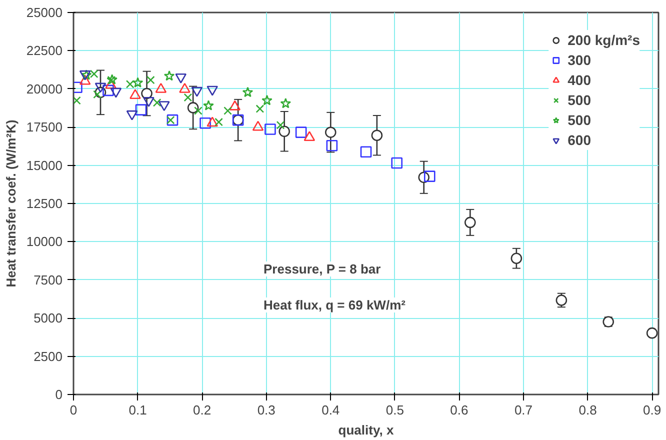 Image resolution: width=666 pixels, height=440 pixels. What do you see at coordinates (44, 50) in the screenshot?
I see `y-tick-label: 22500` at bounding box center [44, 50].